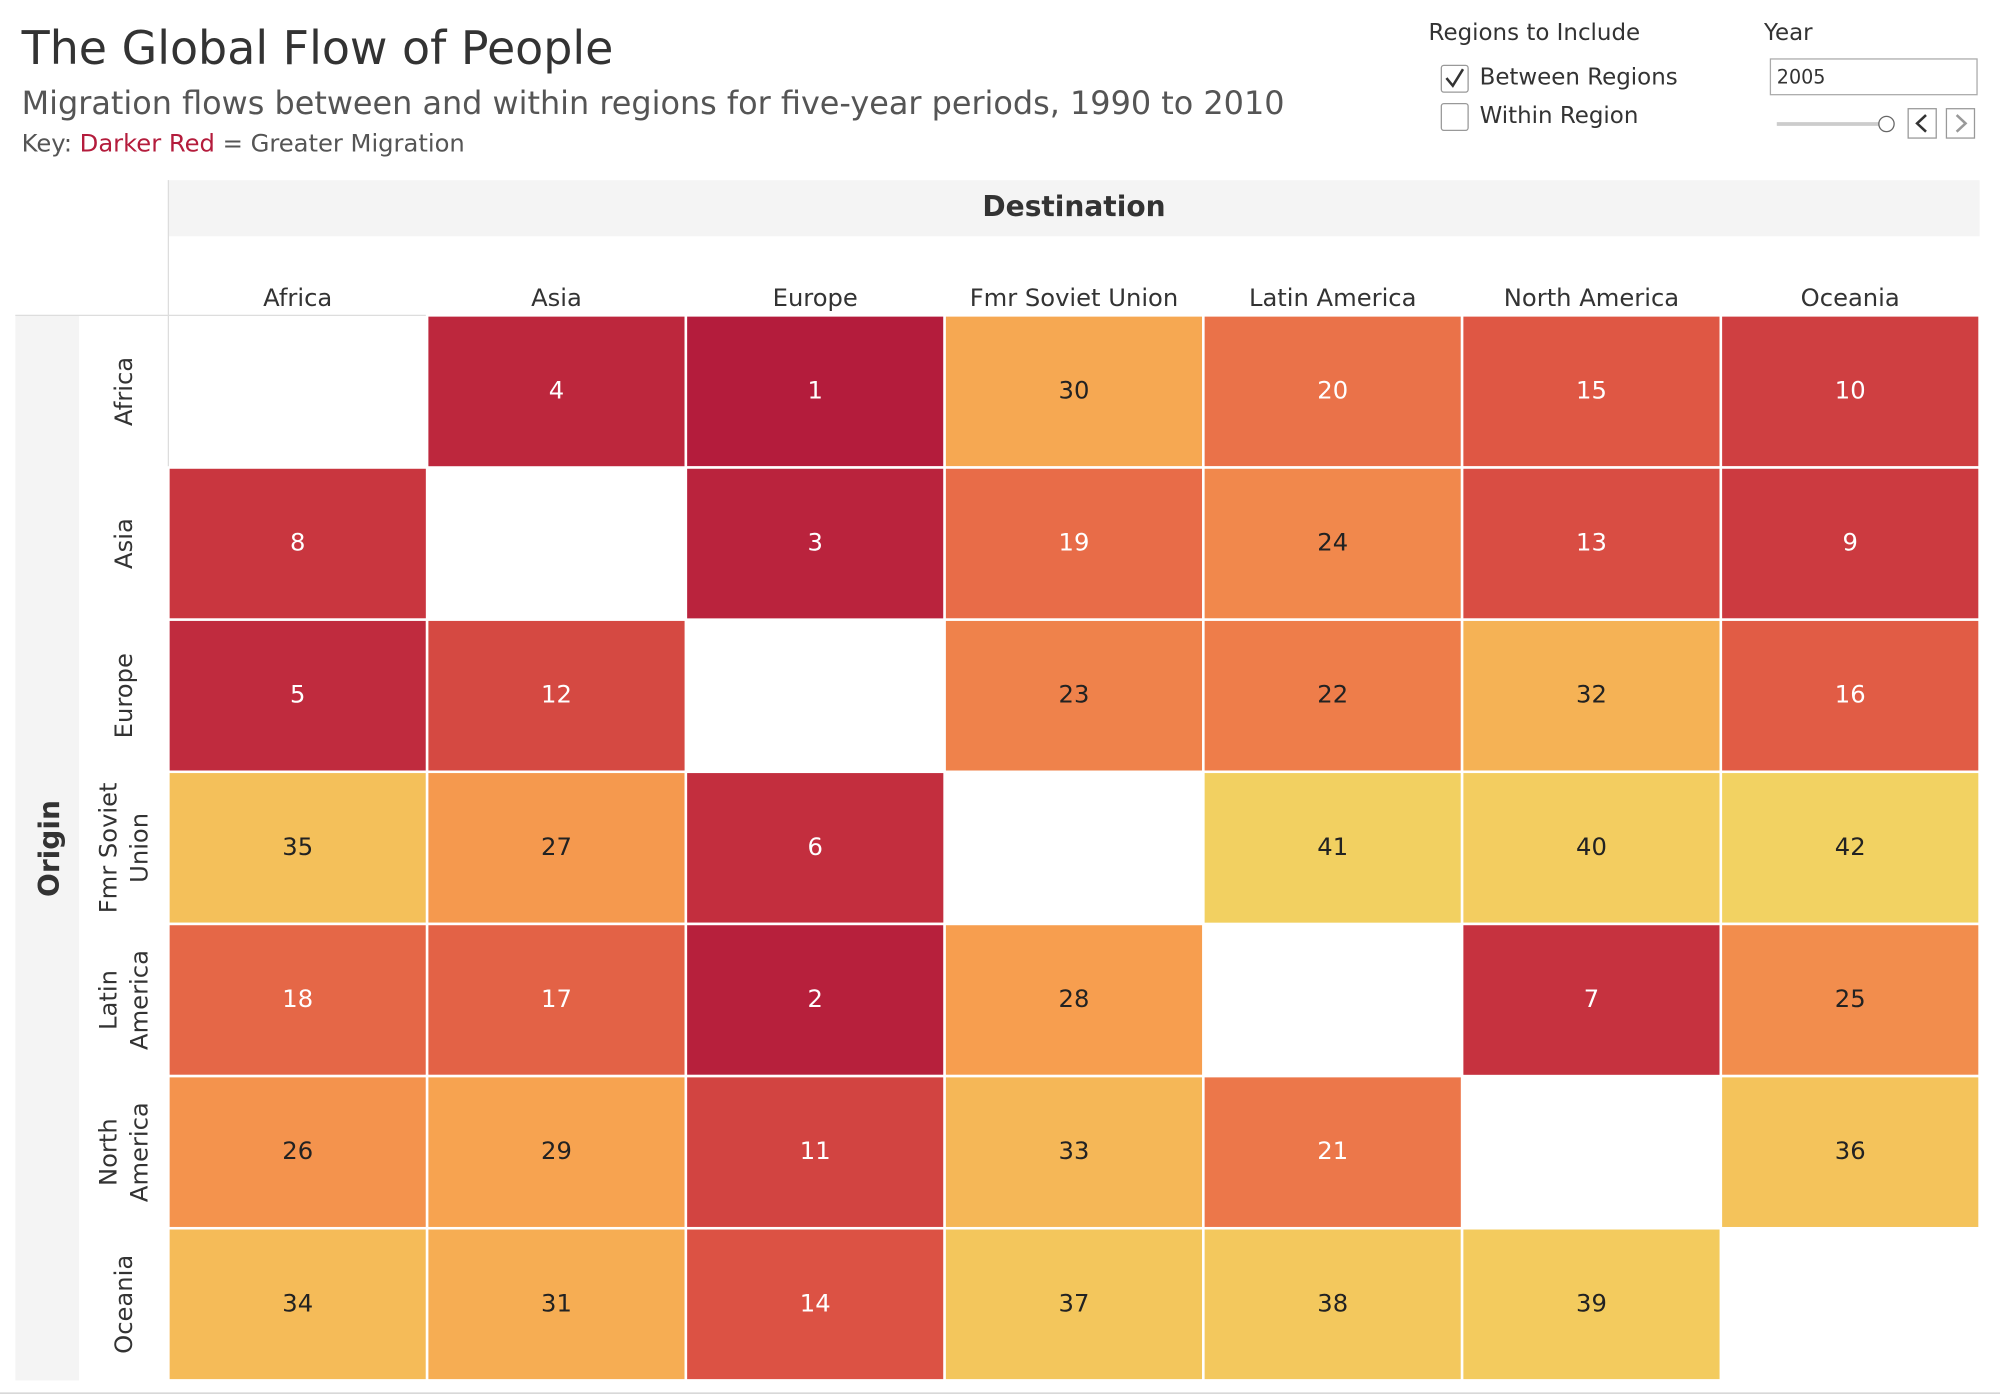 Image resolution: width=2000 pixels, height=1396 pixels. I want to click on cell-label: 34, so click(297, 1303).